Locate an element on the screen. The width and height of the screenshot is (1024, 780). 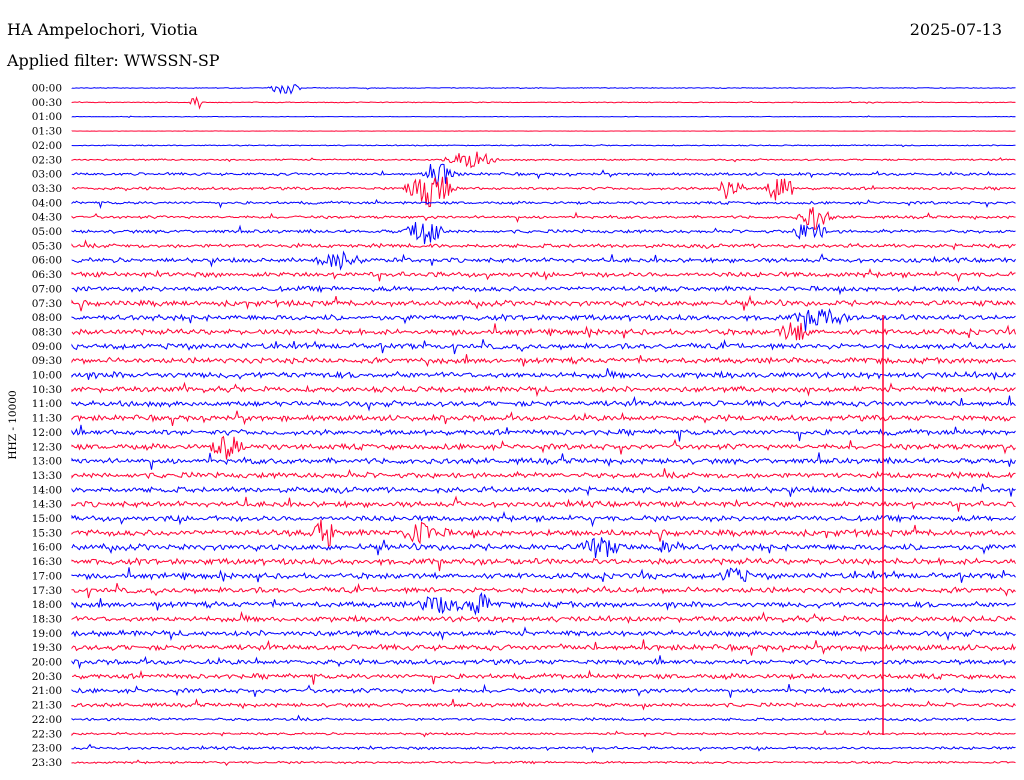
time-tick-label: 05:30 is located at coordinates (47, 246).